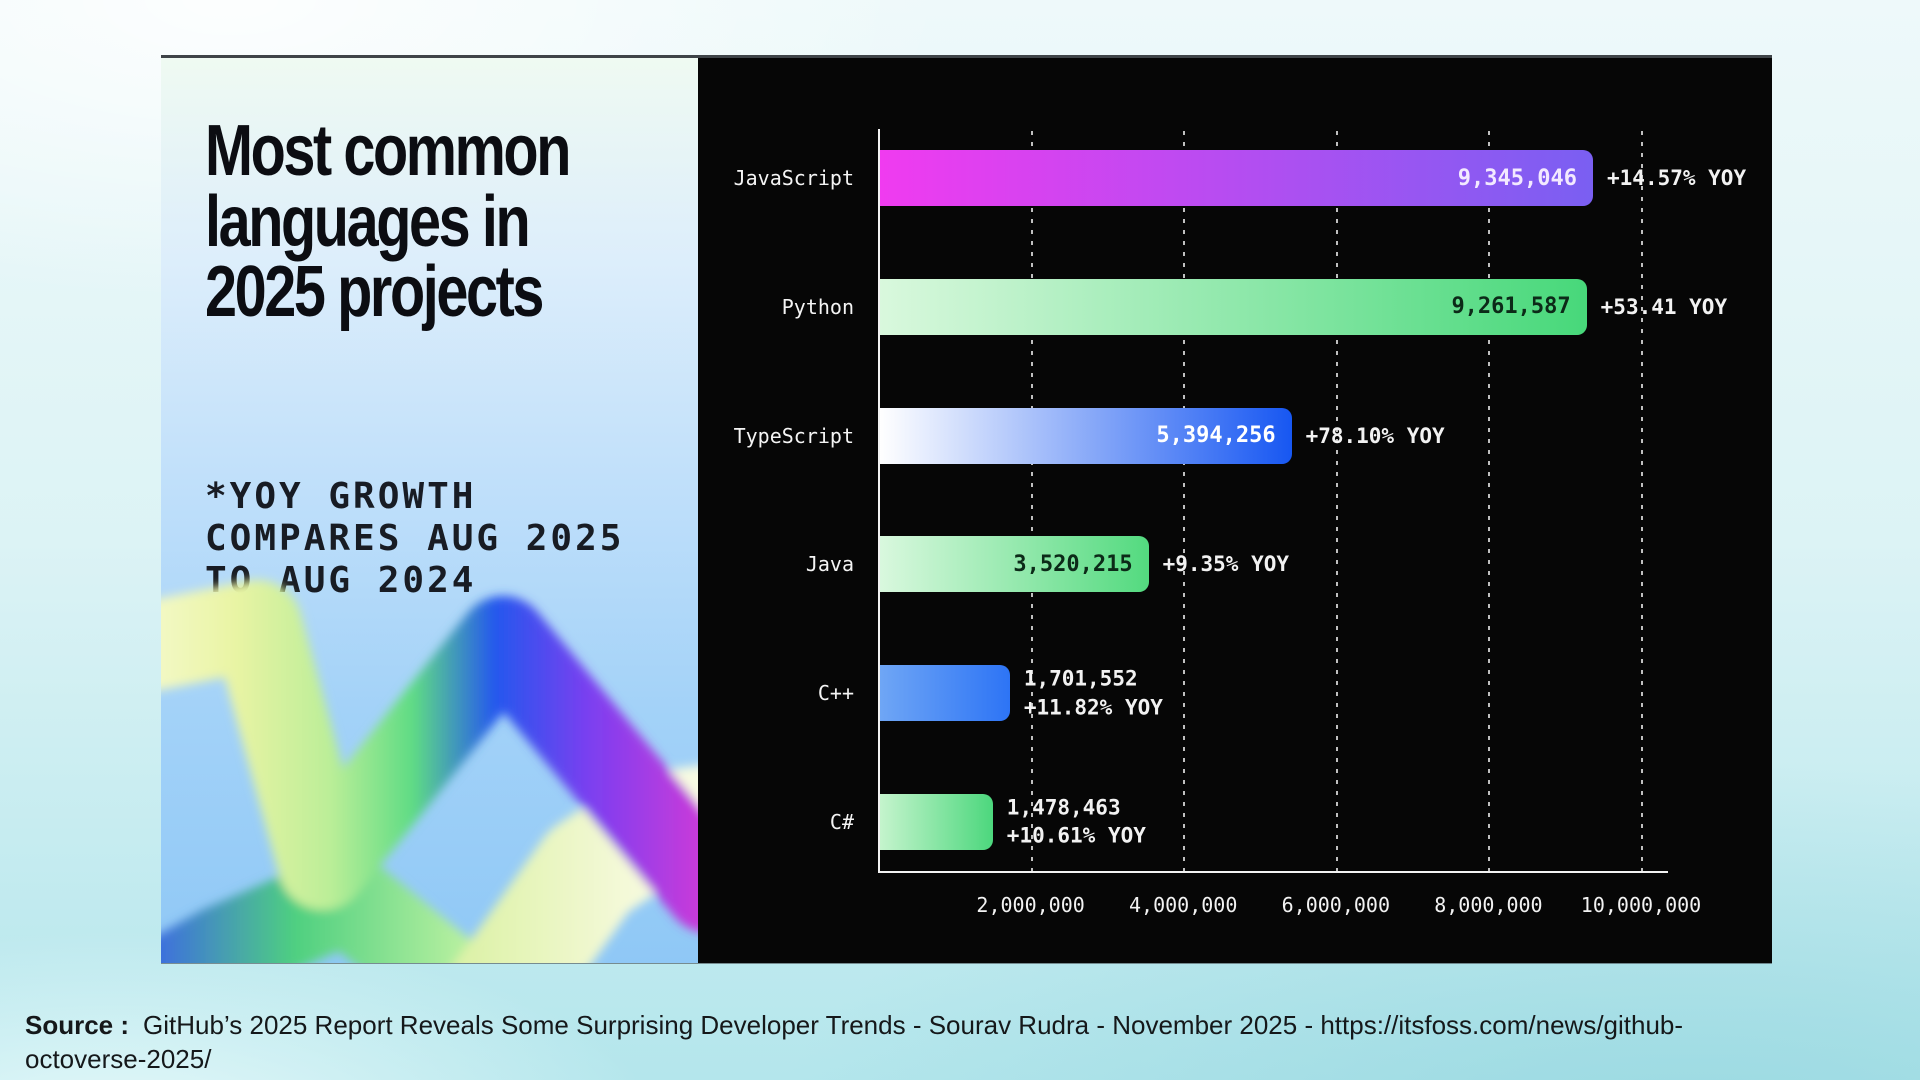 This screenshot has width=1920, height=1080. What do you see at coordinates (1233, 306) in the screenshot?
I see `bar-Python: 9,261,587` at bounding box center [1233, 306].